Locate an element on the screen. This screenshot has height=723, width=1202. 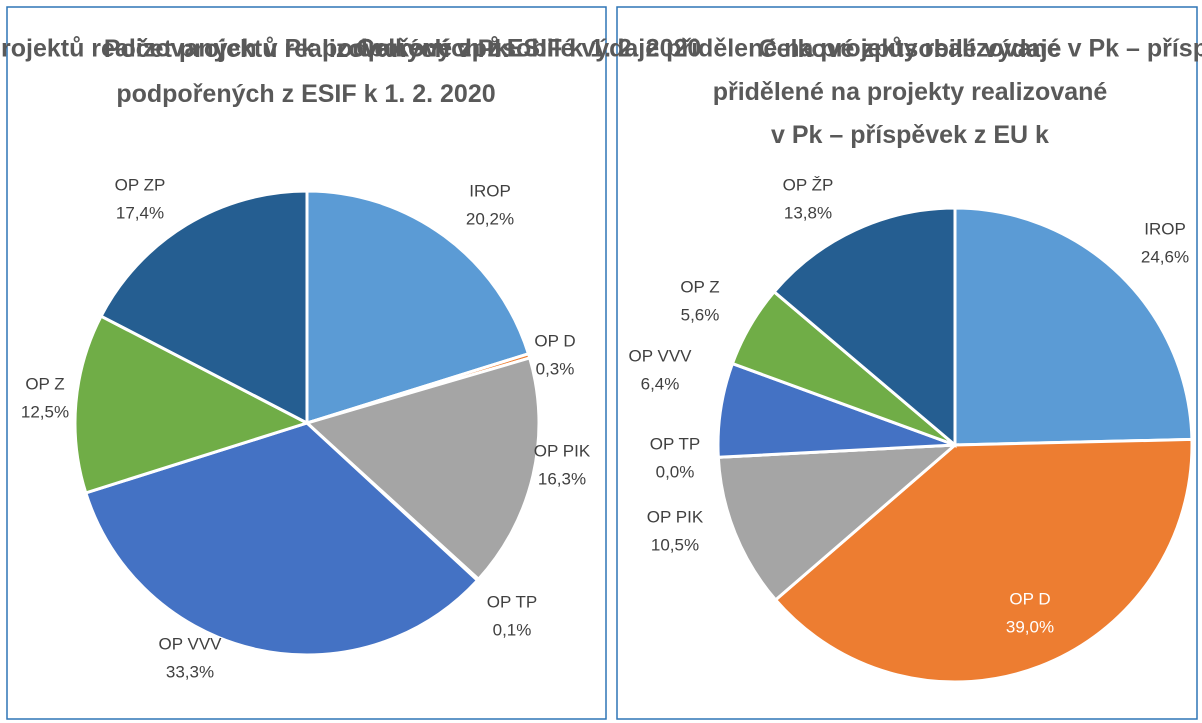
slice-label-value: 5,6% is located at coordinates (700, 314).